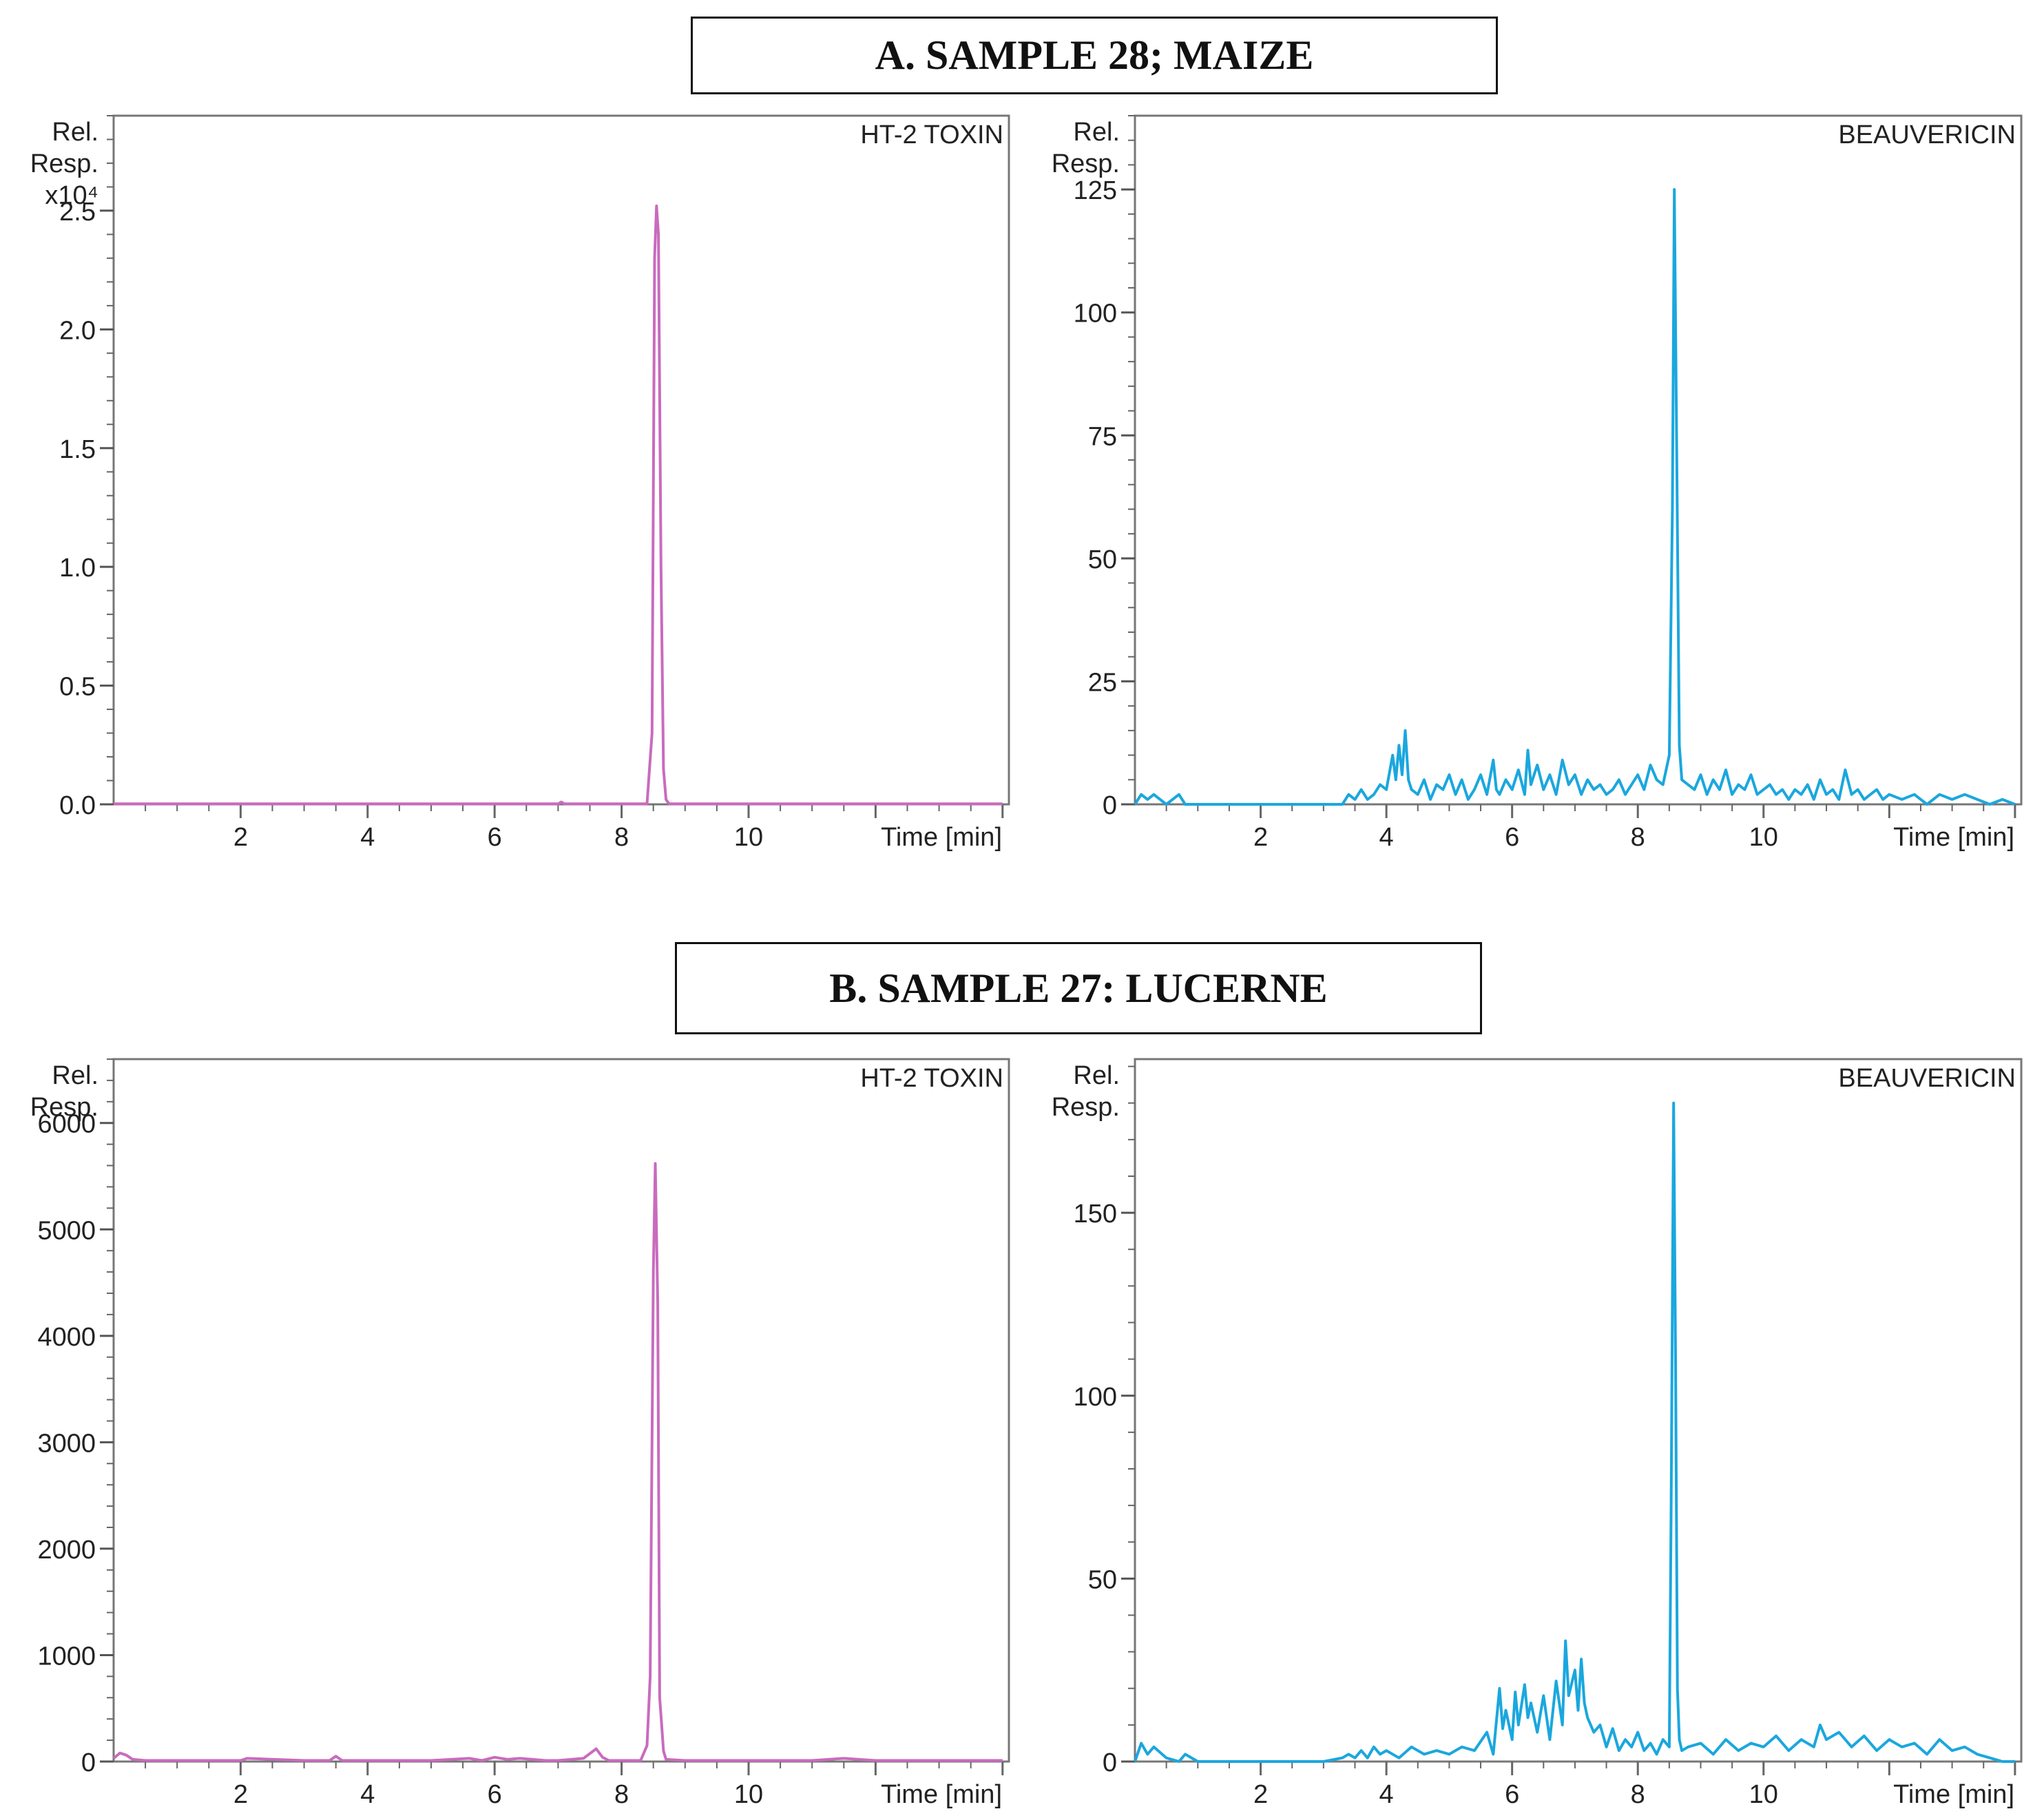  What do you see at coordinates (66, 1337) in the screenshot?
I see `y-tick-label: 4000` at bounding box center [66, 1337].